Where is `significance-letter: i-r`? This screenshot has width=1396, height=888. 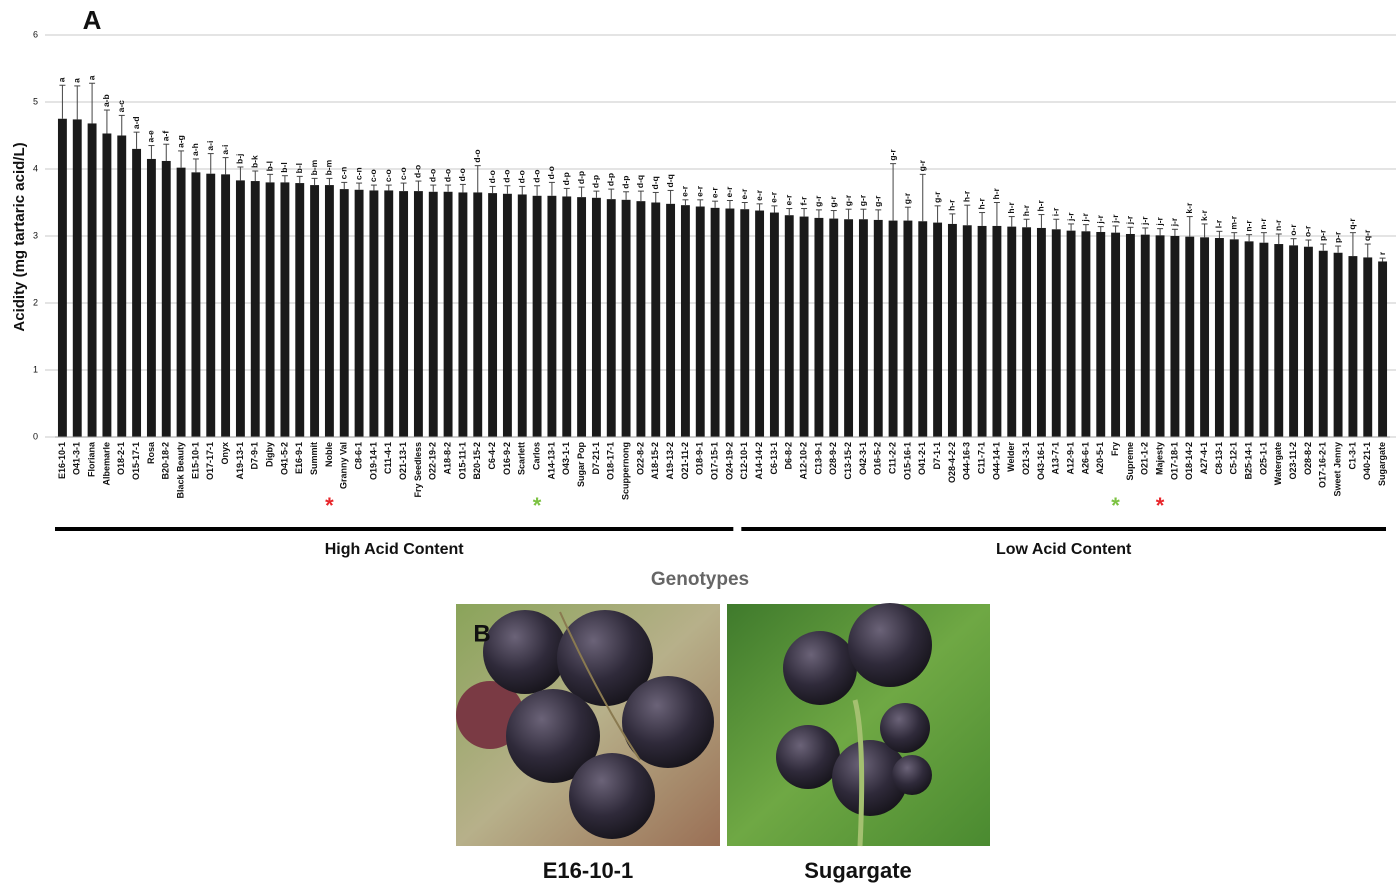 significance-letter: i-r is located at coordinates (1056, 211).